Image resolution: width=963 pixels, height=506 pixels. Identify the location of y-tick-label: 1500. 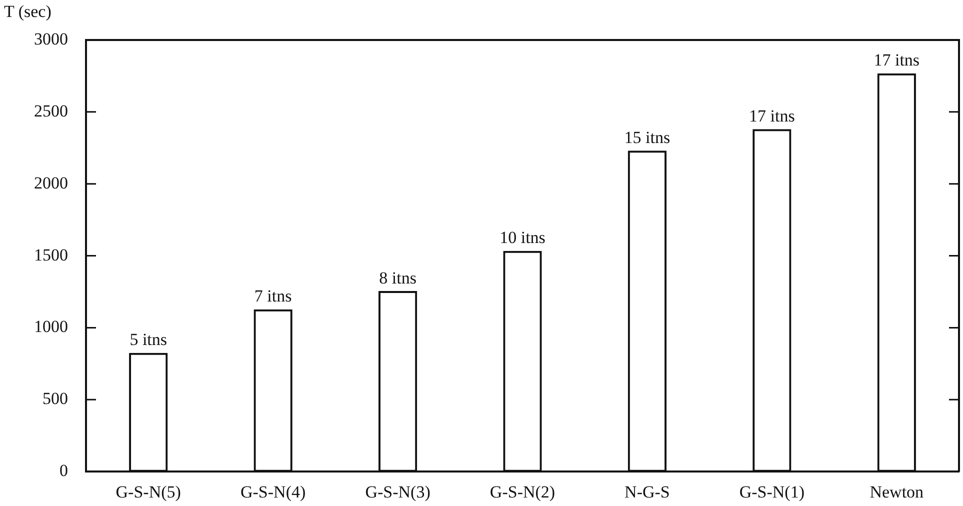
(51, 254).